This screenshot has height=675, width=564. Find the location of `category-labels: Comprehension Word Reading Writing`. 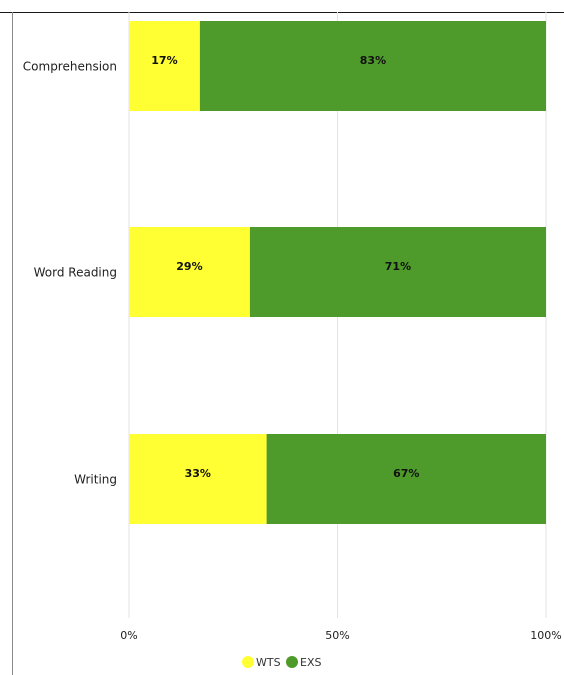

category-labels: Comprehension Word Reading Writing is located at coordinates (70, 273).